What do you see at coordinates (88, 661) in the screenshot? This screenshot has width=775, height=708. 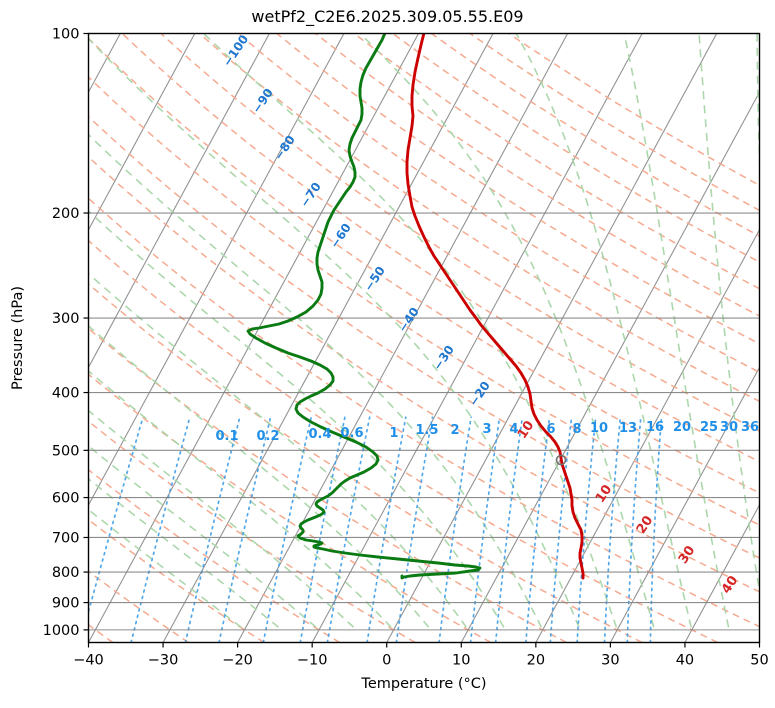 I see `x-tick-label-0: −40` at bounding box center [88, 661].